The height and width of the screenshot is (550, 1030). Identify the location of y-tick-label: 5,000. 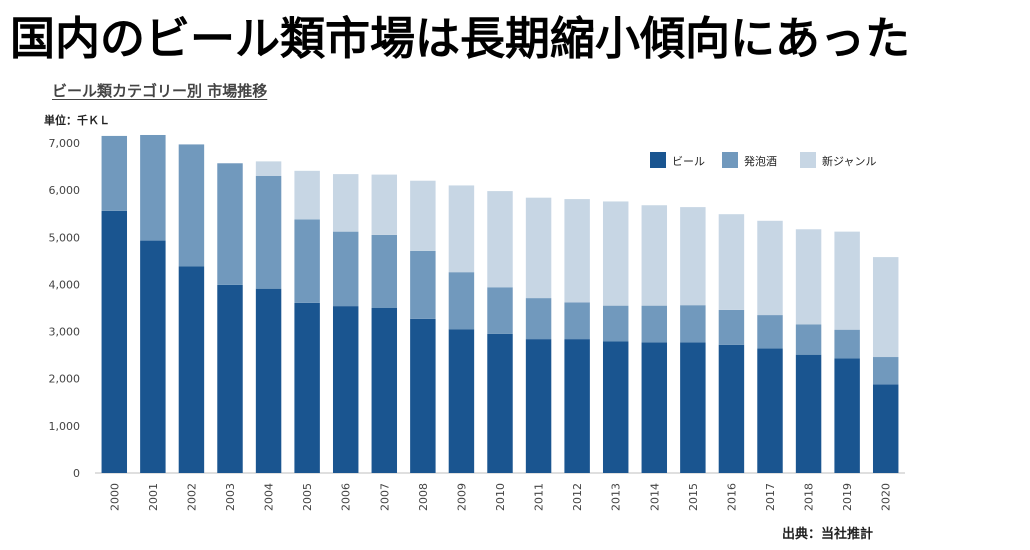
(65, 237).